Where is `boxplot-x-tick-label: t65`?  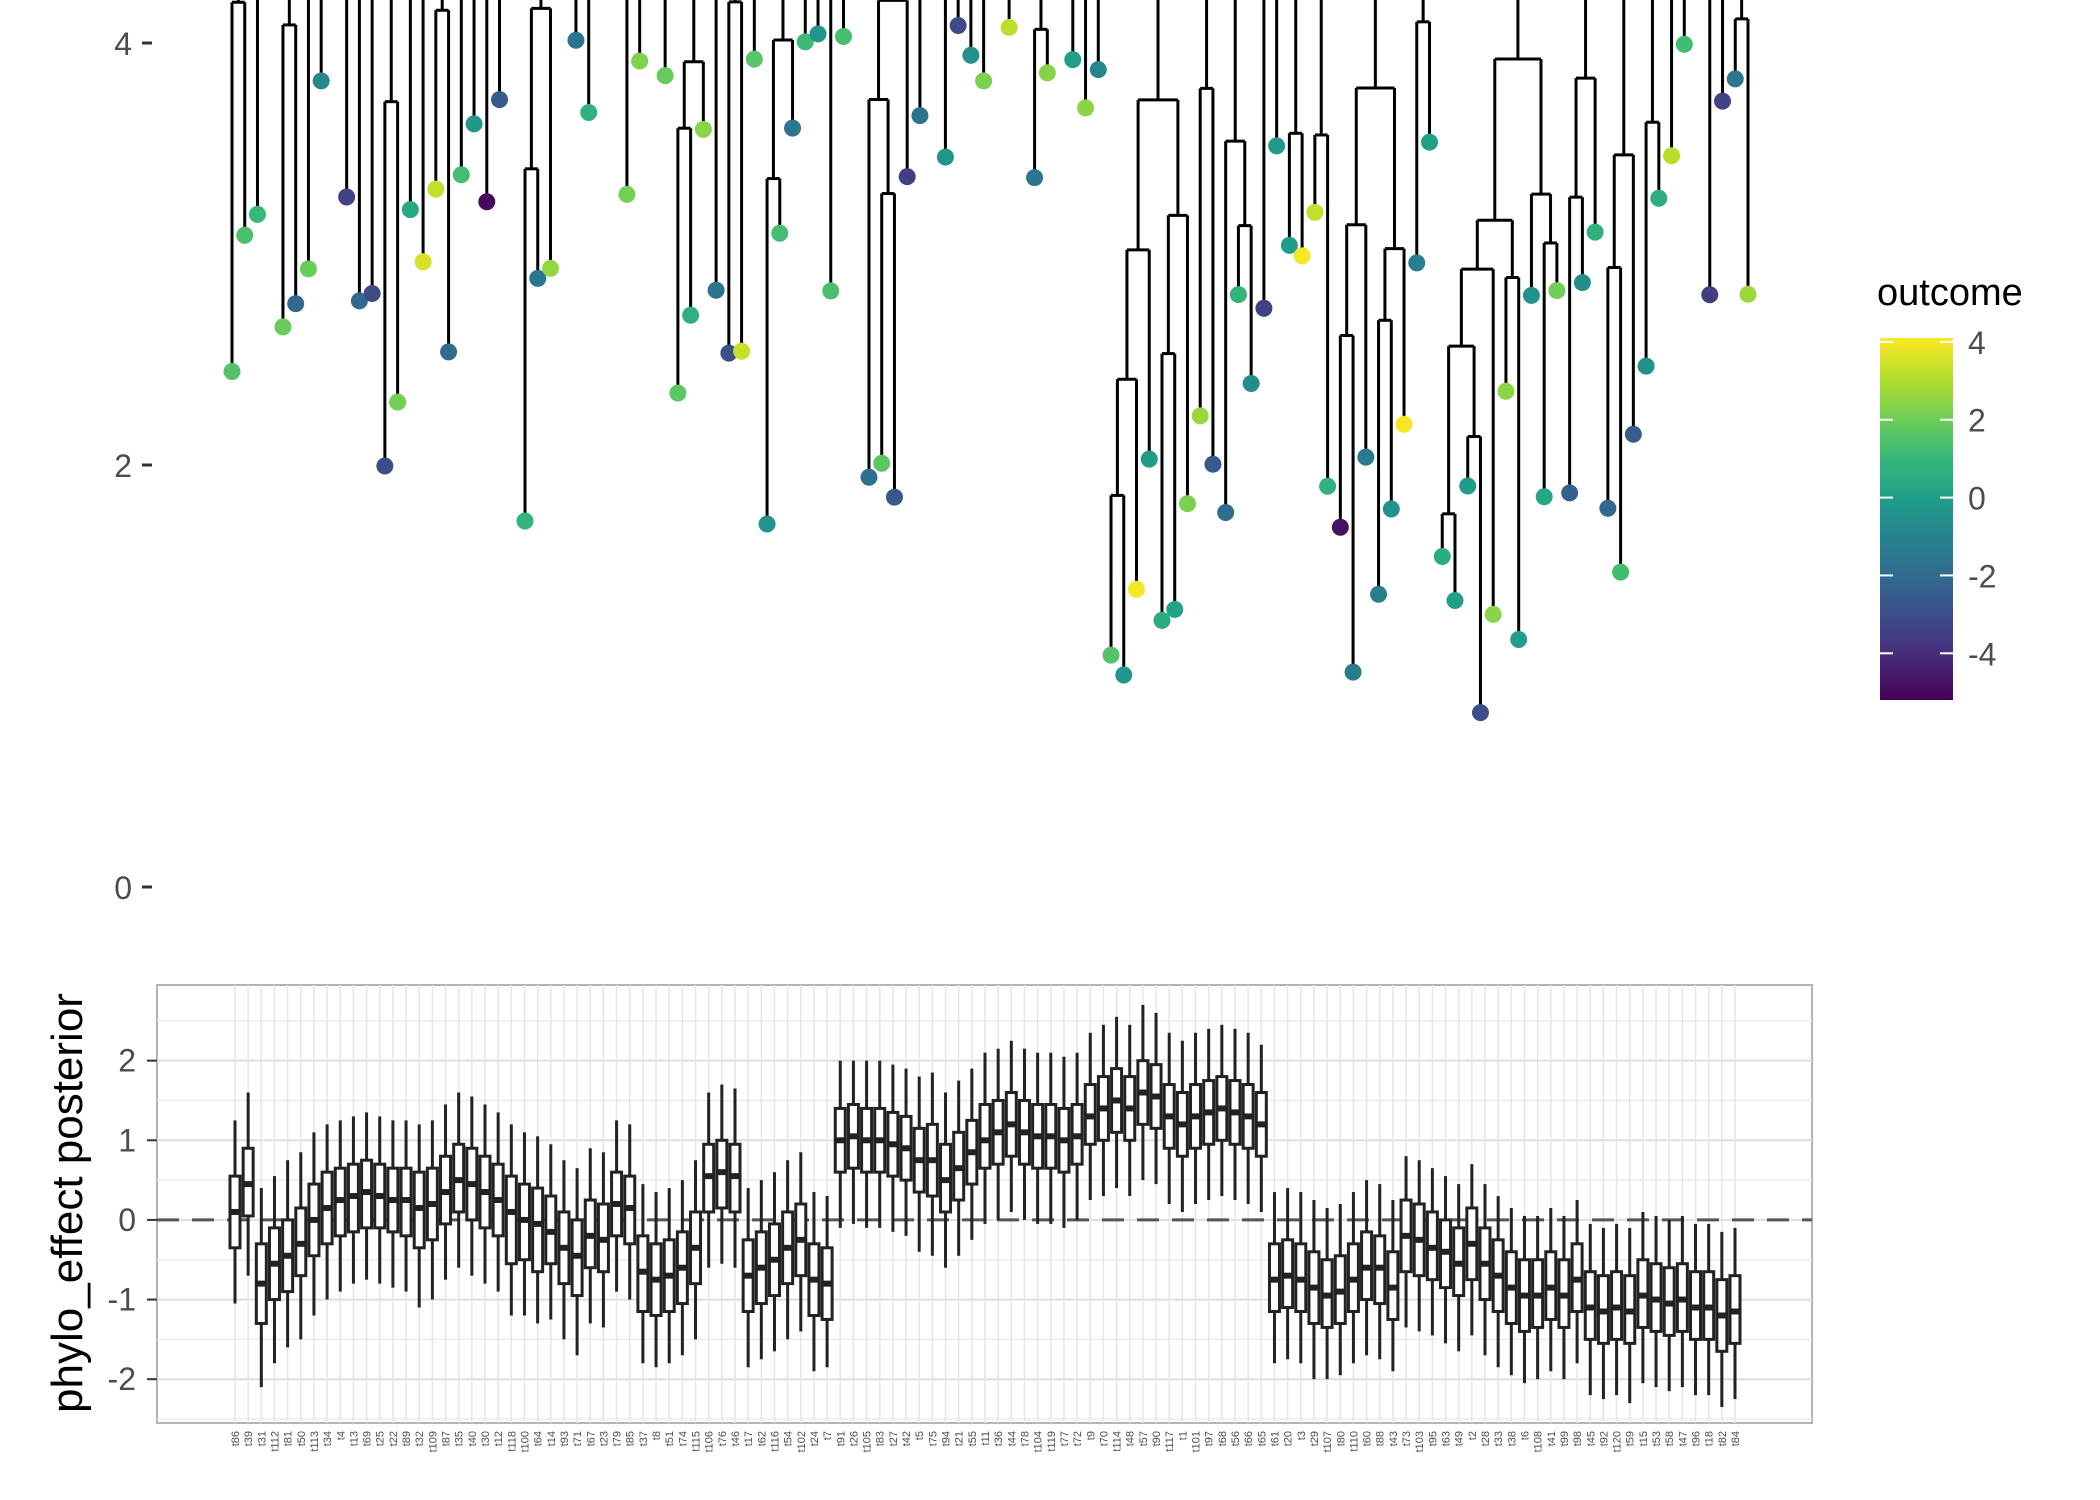 boxplot-x-tick-label: t65 is located at coordinates (1262, 1438).